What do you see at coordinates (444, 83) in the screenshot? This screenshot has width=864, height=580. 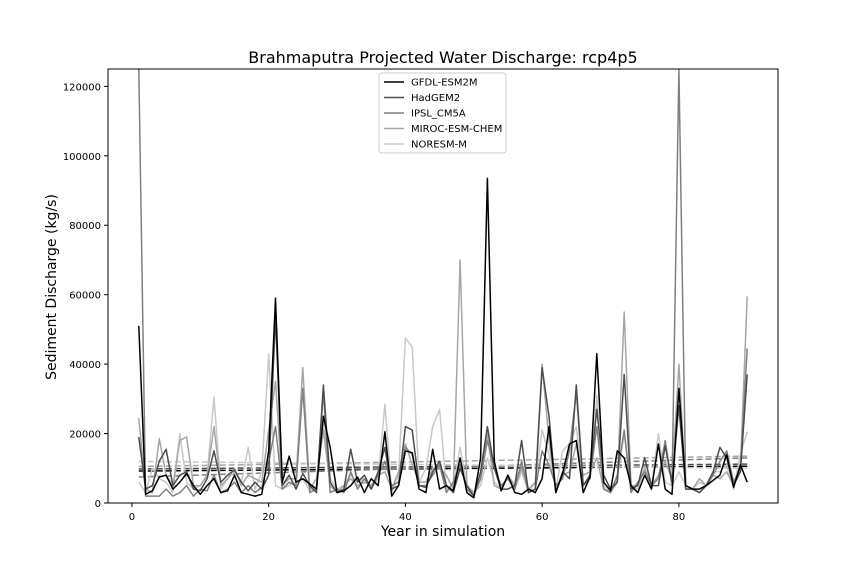 I see `legend-label-1: GFDL-ESM2M` at bounding box center [444, 83].